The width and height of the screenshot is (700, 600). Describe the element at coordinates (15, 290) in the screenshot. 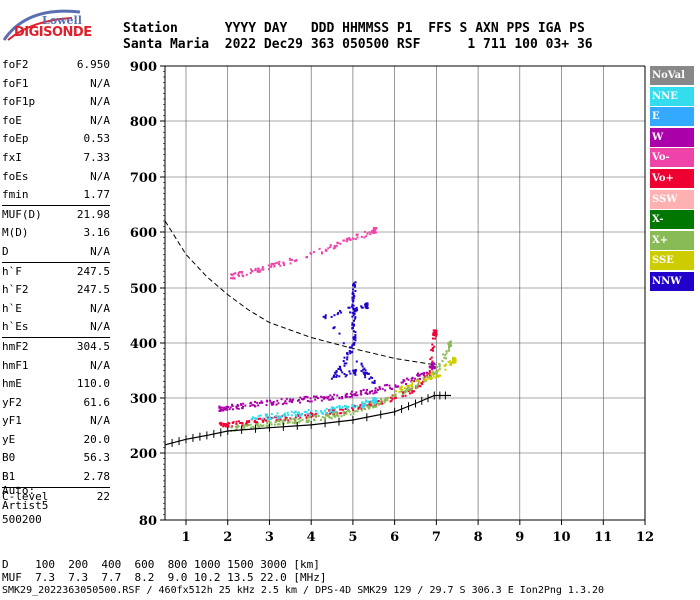

I see `param-name: h`F2` at that location.